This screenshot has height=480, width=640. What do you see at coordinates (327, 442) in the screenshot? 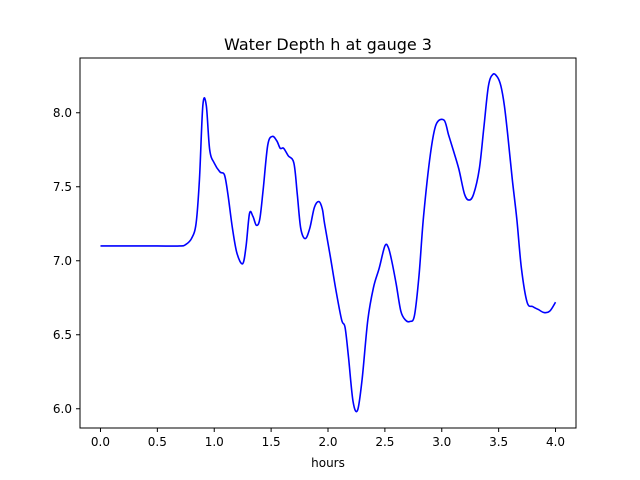
I see `x-tick-label: 2.0` at bounding box center [327, 442].